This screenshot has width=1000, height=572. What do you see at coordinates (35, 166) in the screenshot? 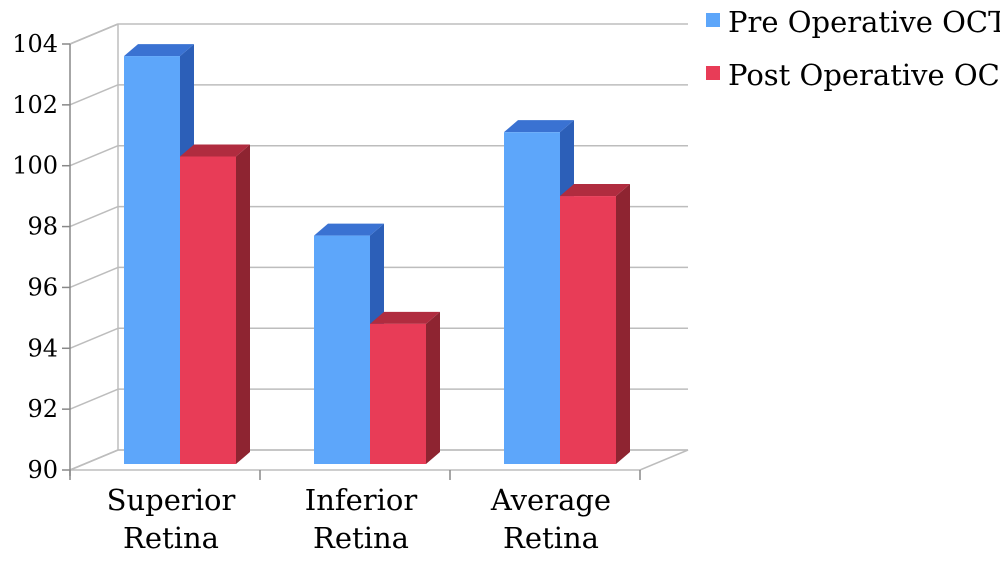
I see `y-tick-label: 100` at bounding box center [35, 166].